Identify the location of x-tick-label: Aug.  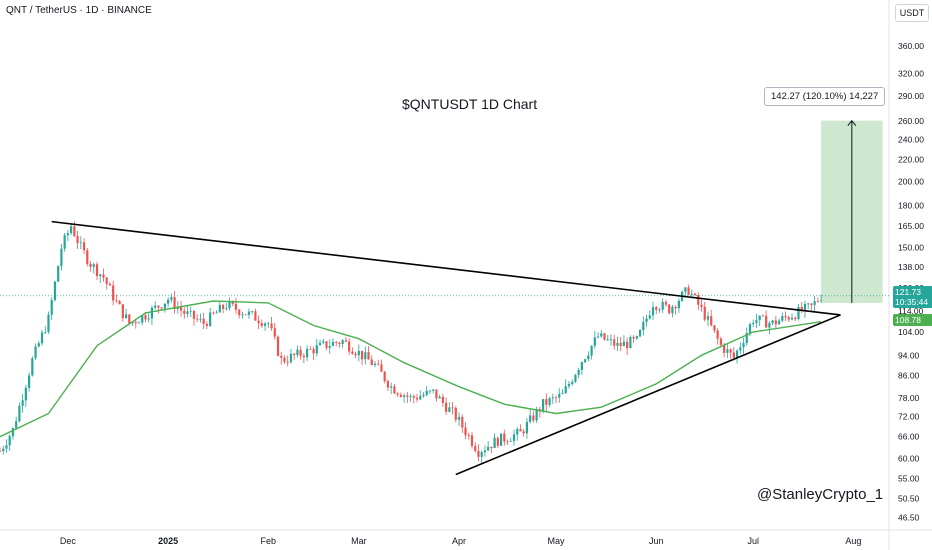
(853, 541).